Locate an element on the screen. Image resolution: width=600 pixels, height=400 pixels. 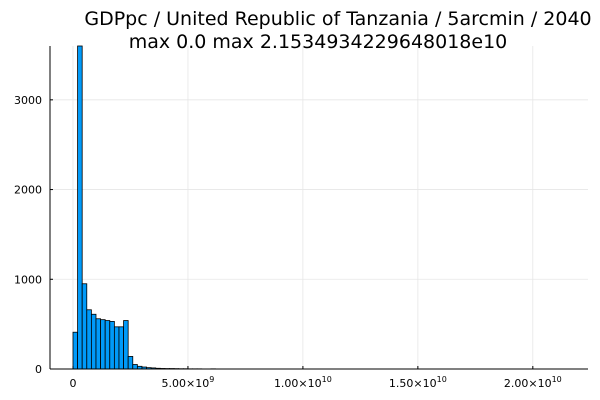
x-tick-label: 5.00×10⁹ is located at coordinates (188, 382).